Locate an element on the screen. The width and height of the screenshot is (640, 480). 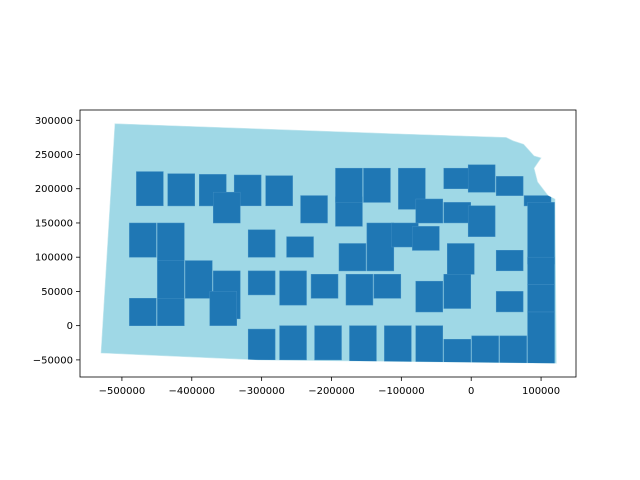
y-tick-label: 50000 is located at coordinates (57, 292).